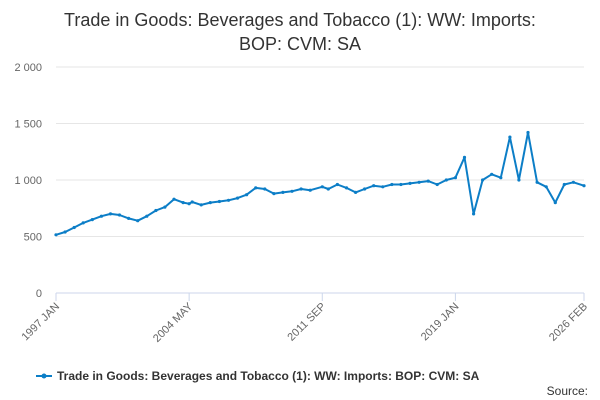 The width and height of the screenshot is (600, 400). I want to click on y-tick-label: 2 000, so click(28, 68).